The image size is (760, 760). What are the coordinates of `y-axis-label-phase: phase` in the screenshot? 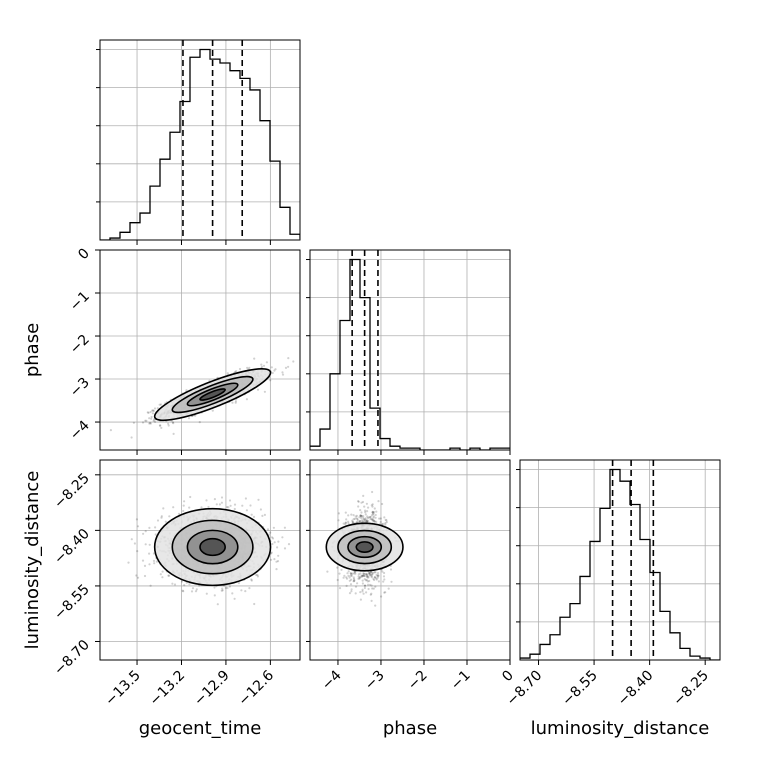 It's located at (32, 350).